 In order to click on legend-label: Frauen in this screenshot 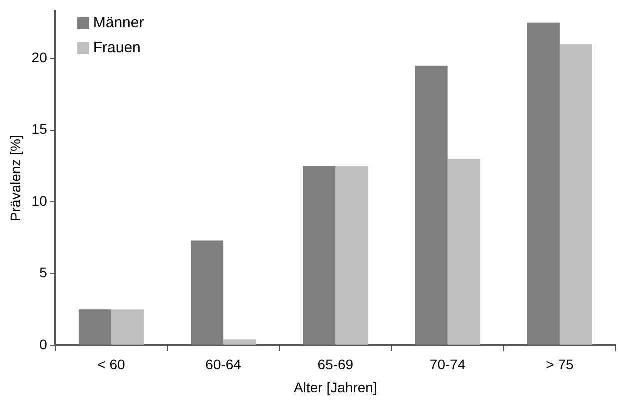, I will do `click(117, 48)`.